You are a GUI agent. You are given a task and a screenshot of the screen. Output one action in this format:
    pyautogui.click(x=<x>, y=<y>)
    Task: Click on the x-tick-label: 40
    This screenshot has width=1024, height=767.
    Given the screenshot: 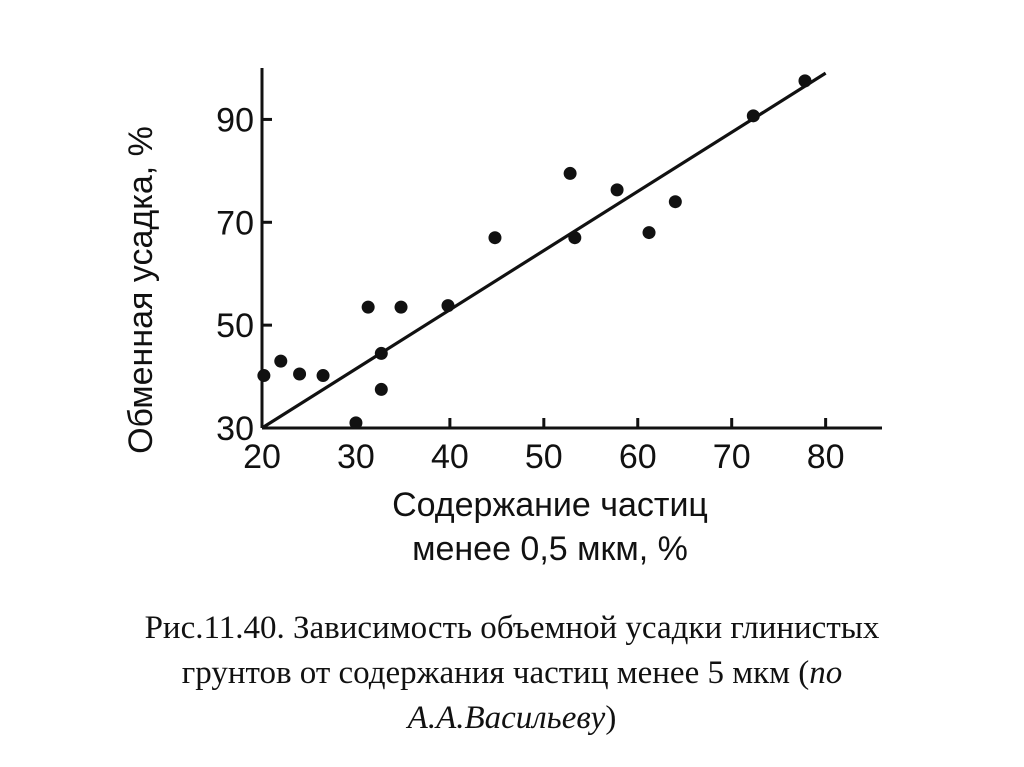 What is the action you would take?
    pyautogui.click(x=450, y=457)
    